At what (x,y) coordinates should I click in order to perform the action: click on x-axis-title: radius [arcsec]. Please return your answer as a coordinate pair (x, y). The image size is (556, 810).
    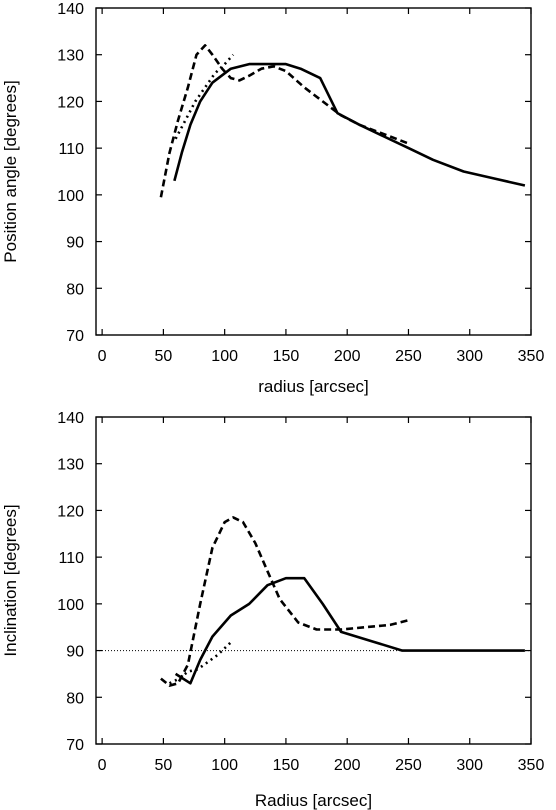
    Looking at the image, I should click on (313, 386).